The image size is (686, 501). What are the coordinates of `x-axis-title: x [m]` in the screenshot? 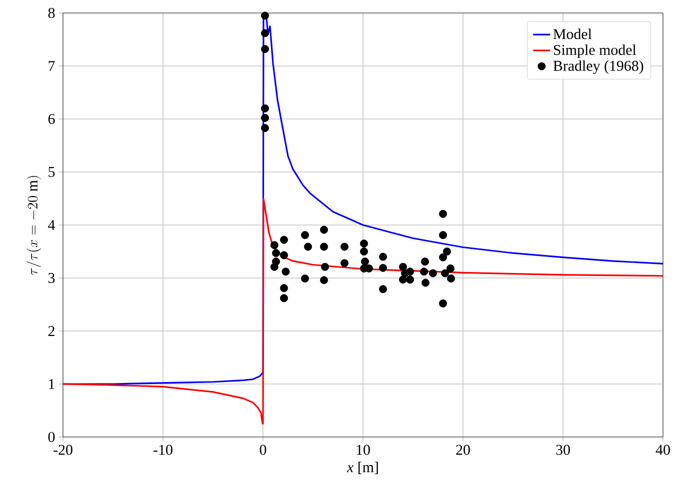 It's located at (362, 468).